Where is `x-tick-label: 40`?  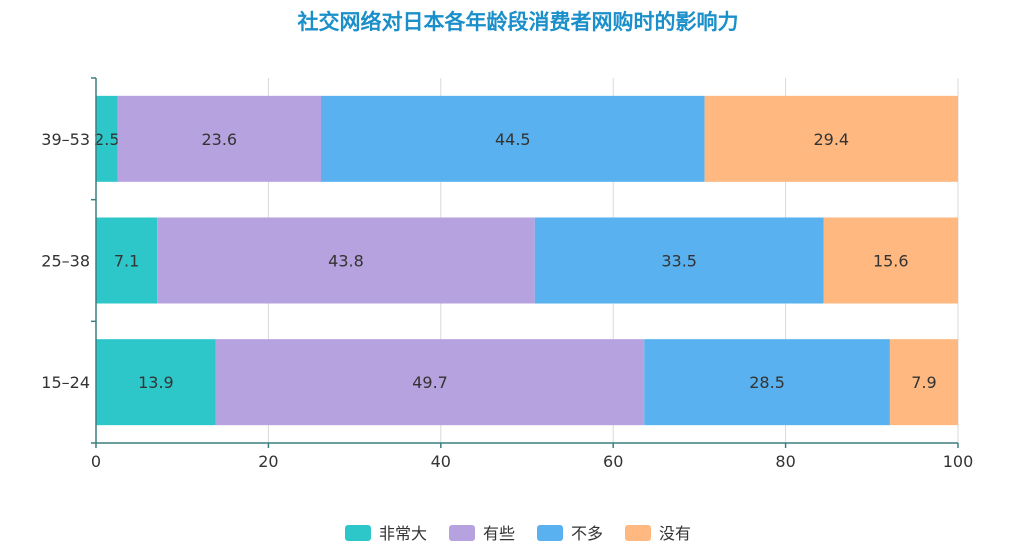 x-tick-label: 40 is located at coordinates (441, 461).